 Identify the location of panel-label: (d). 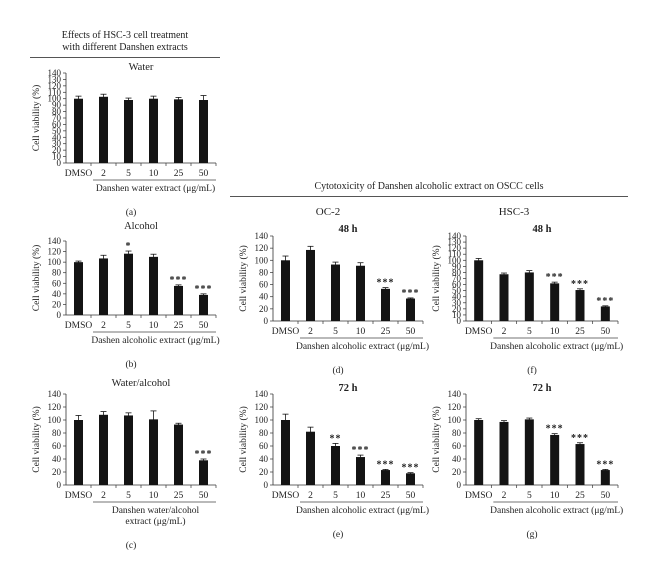
(337, 370).